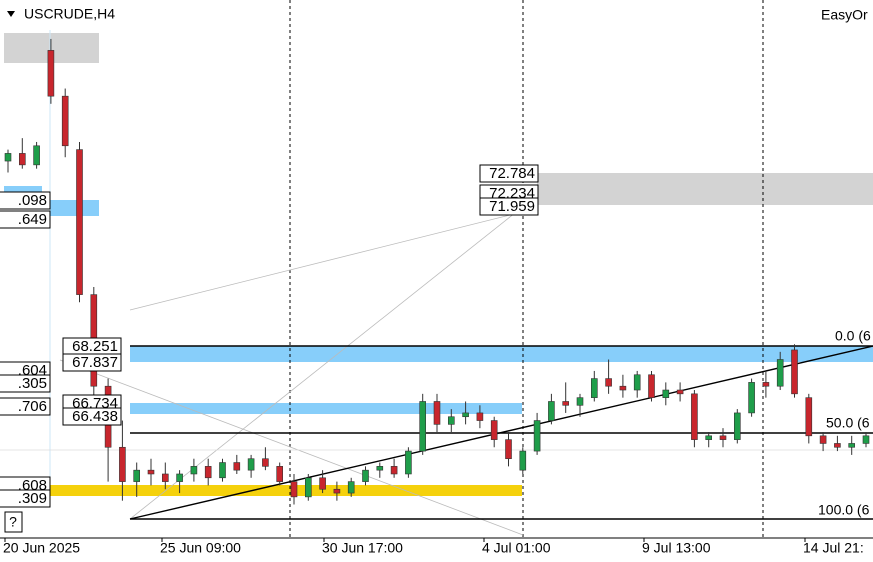 This screenshot has width=873, height=562. Describe the element at coordinates (32, 383) in the screenshot. I see `price-label: .305` at that location.